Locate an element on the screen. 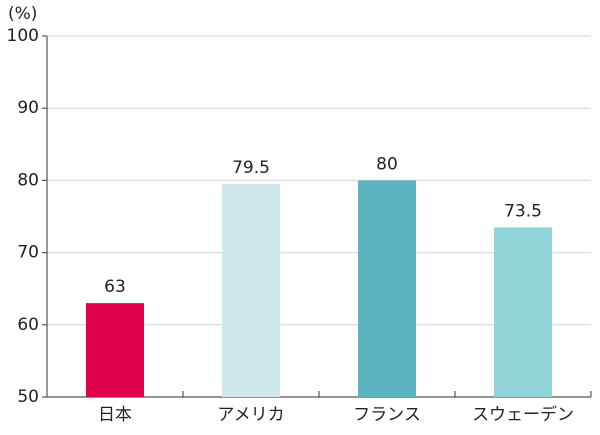  y-tick-label: 80 is located at coordinates (28, 180).